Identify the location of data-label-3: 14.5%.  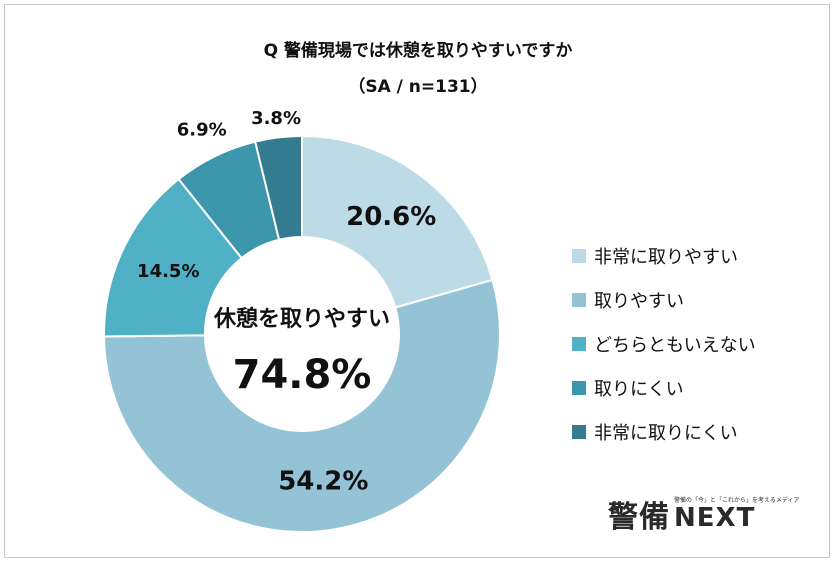
(168, 271).